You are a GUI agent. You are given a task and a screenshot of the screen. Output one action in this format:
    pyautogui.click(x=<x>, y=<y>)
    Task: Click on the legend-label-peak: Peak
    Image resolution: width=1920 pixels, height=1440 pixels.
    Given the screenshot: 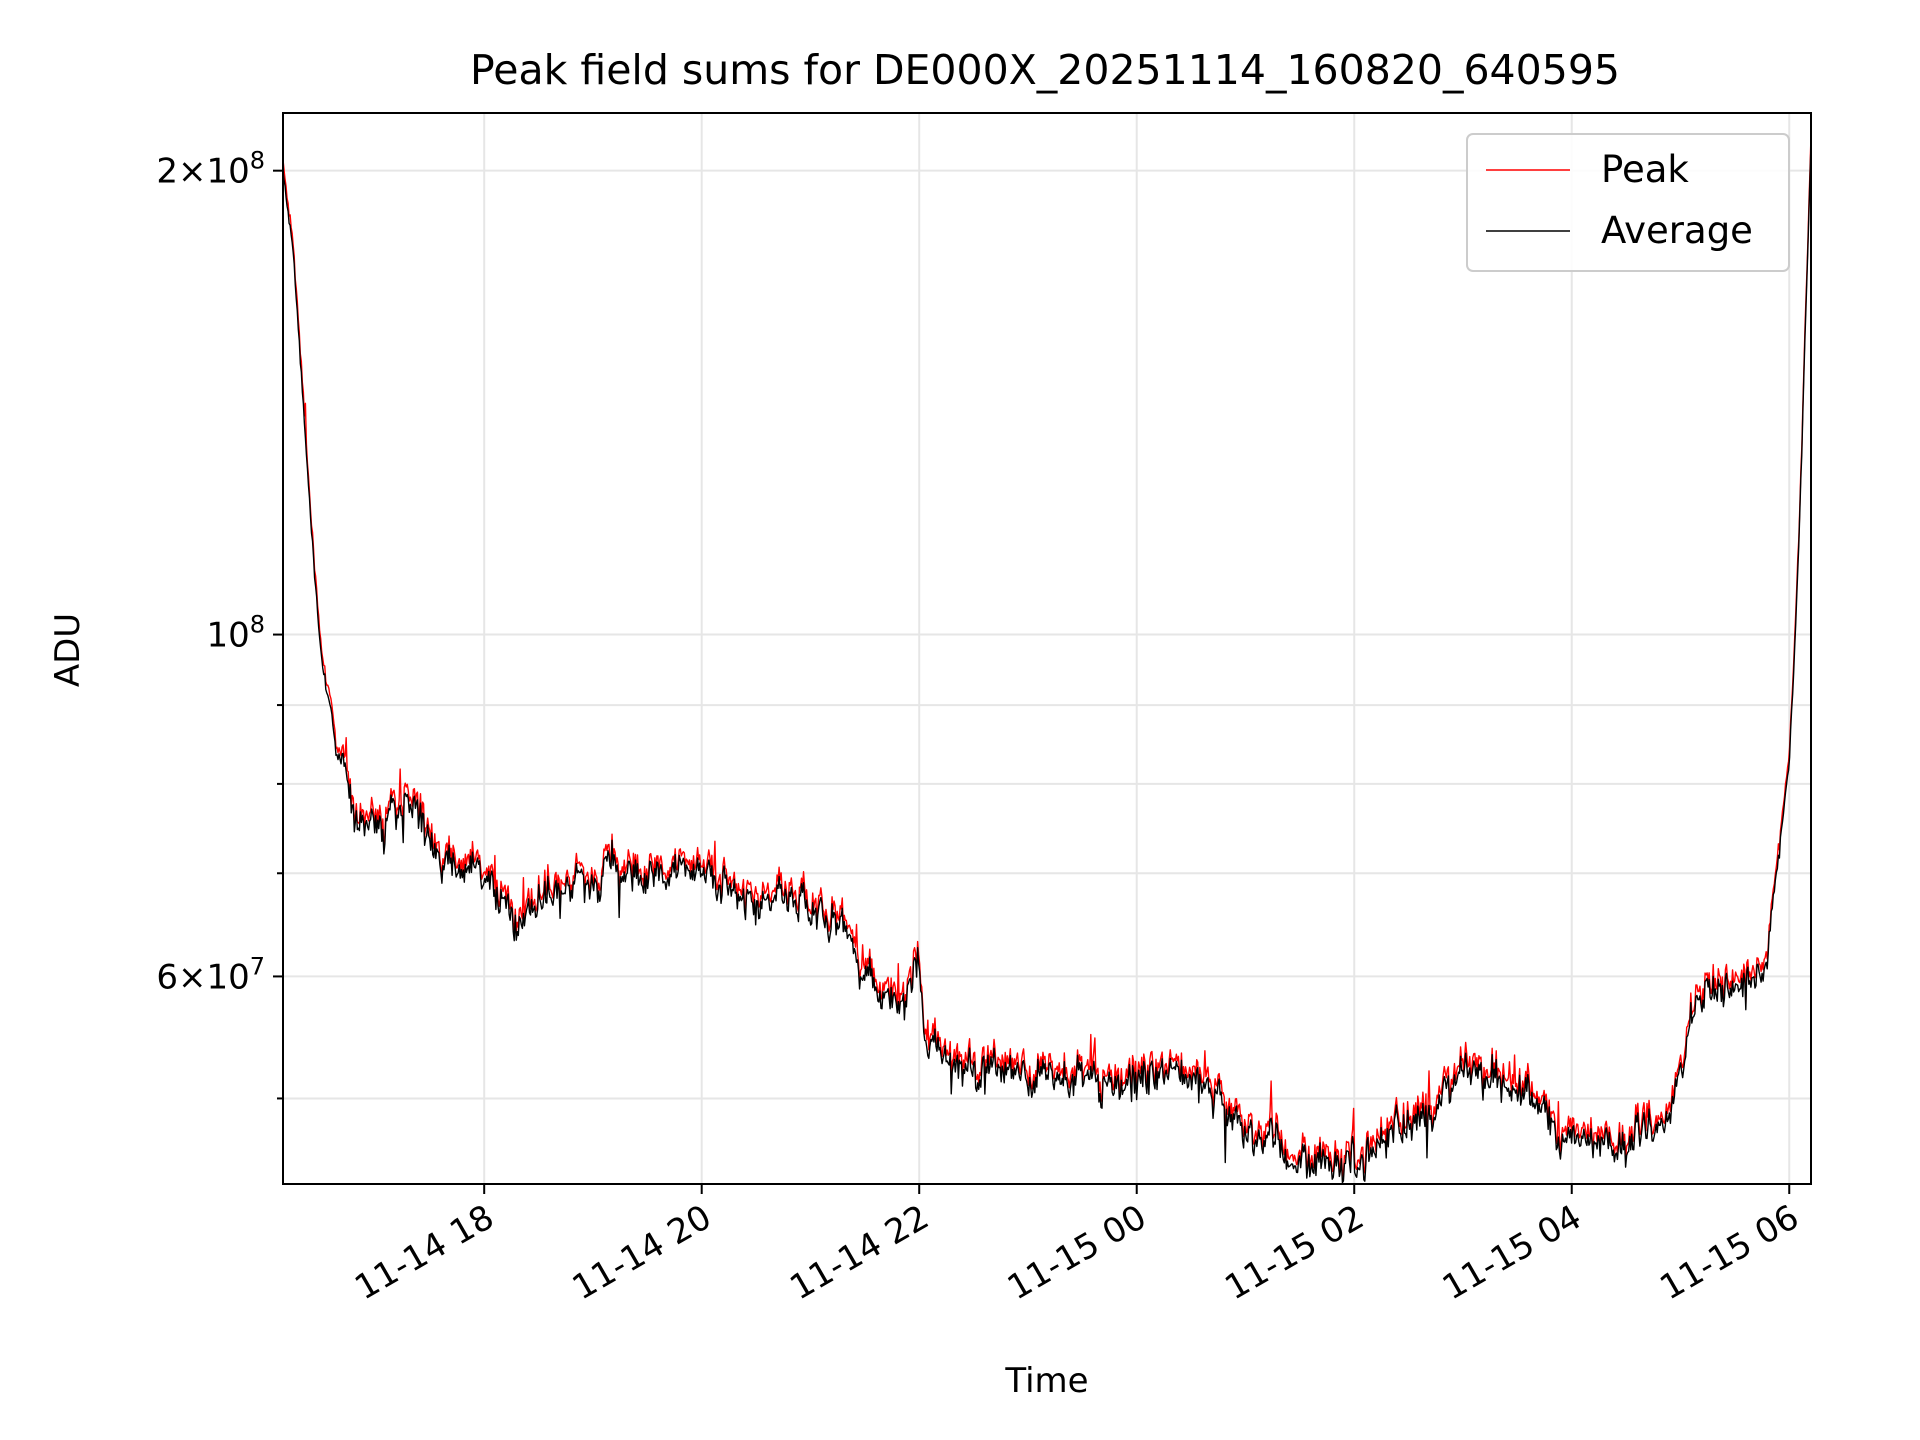 What is the action you would take?
    pyautogui.click(x=1645, y=169)
    